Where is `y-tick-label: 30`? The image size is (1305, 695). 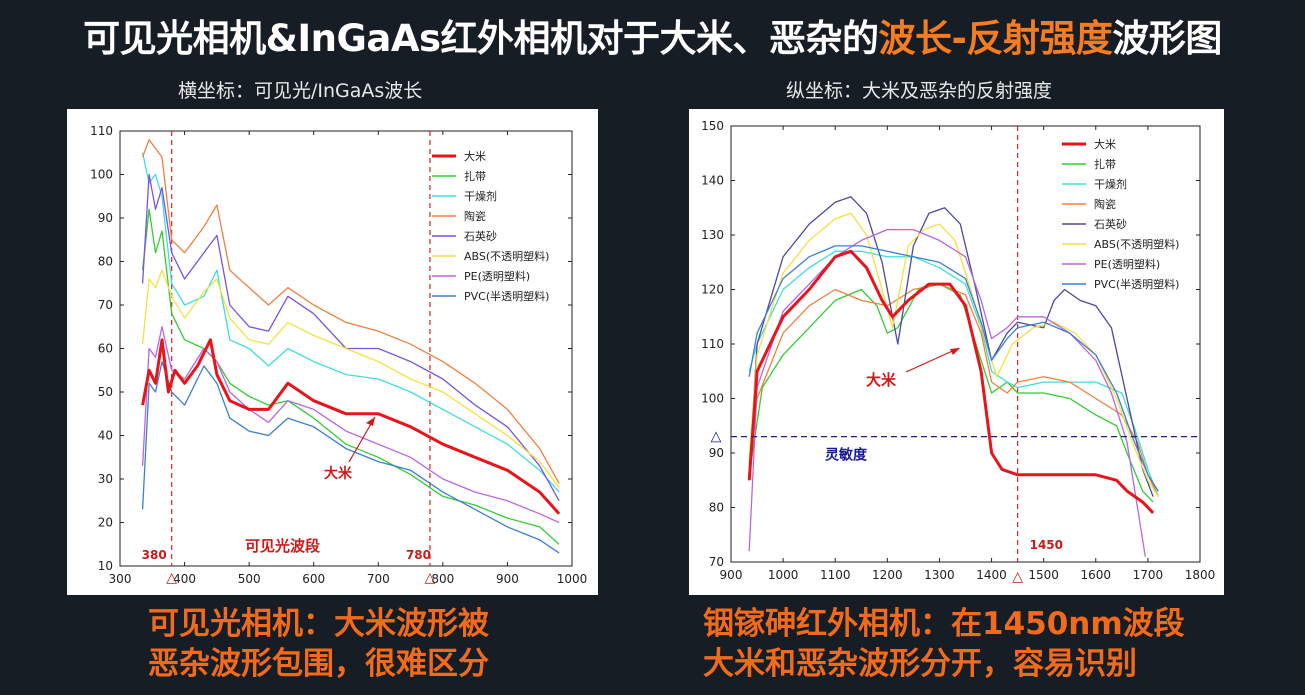
y-tick-label: 30 is located at coordinates (105, 479).